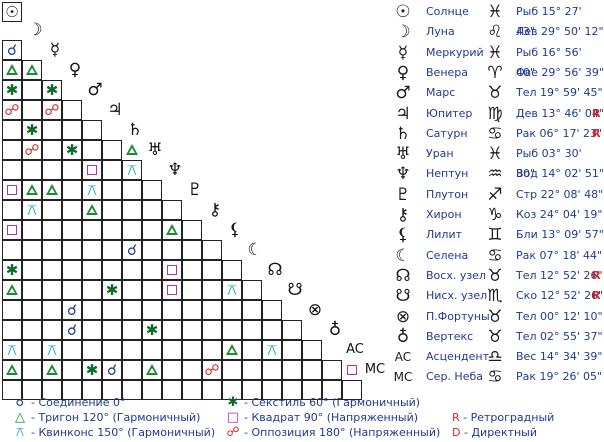 Image resolution: width=604 pixels, height=442 pixels. Describe the element at coordinates (403, 72) in the screenshot. I see `planet-glyph-icon: ♀` at that location.